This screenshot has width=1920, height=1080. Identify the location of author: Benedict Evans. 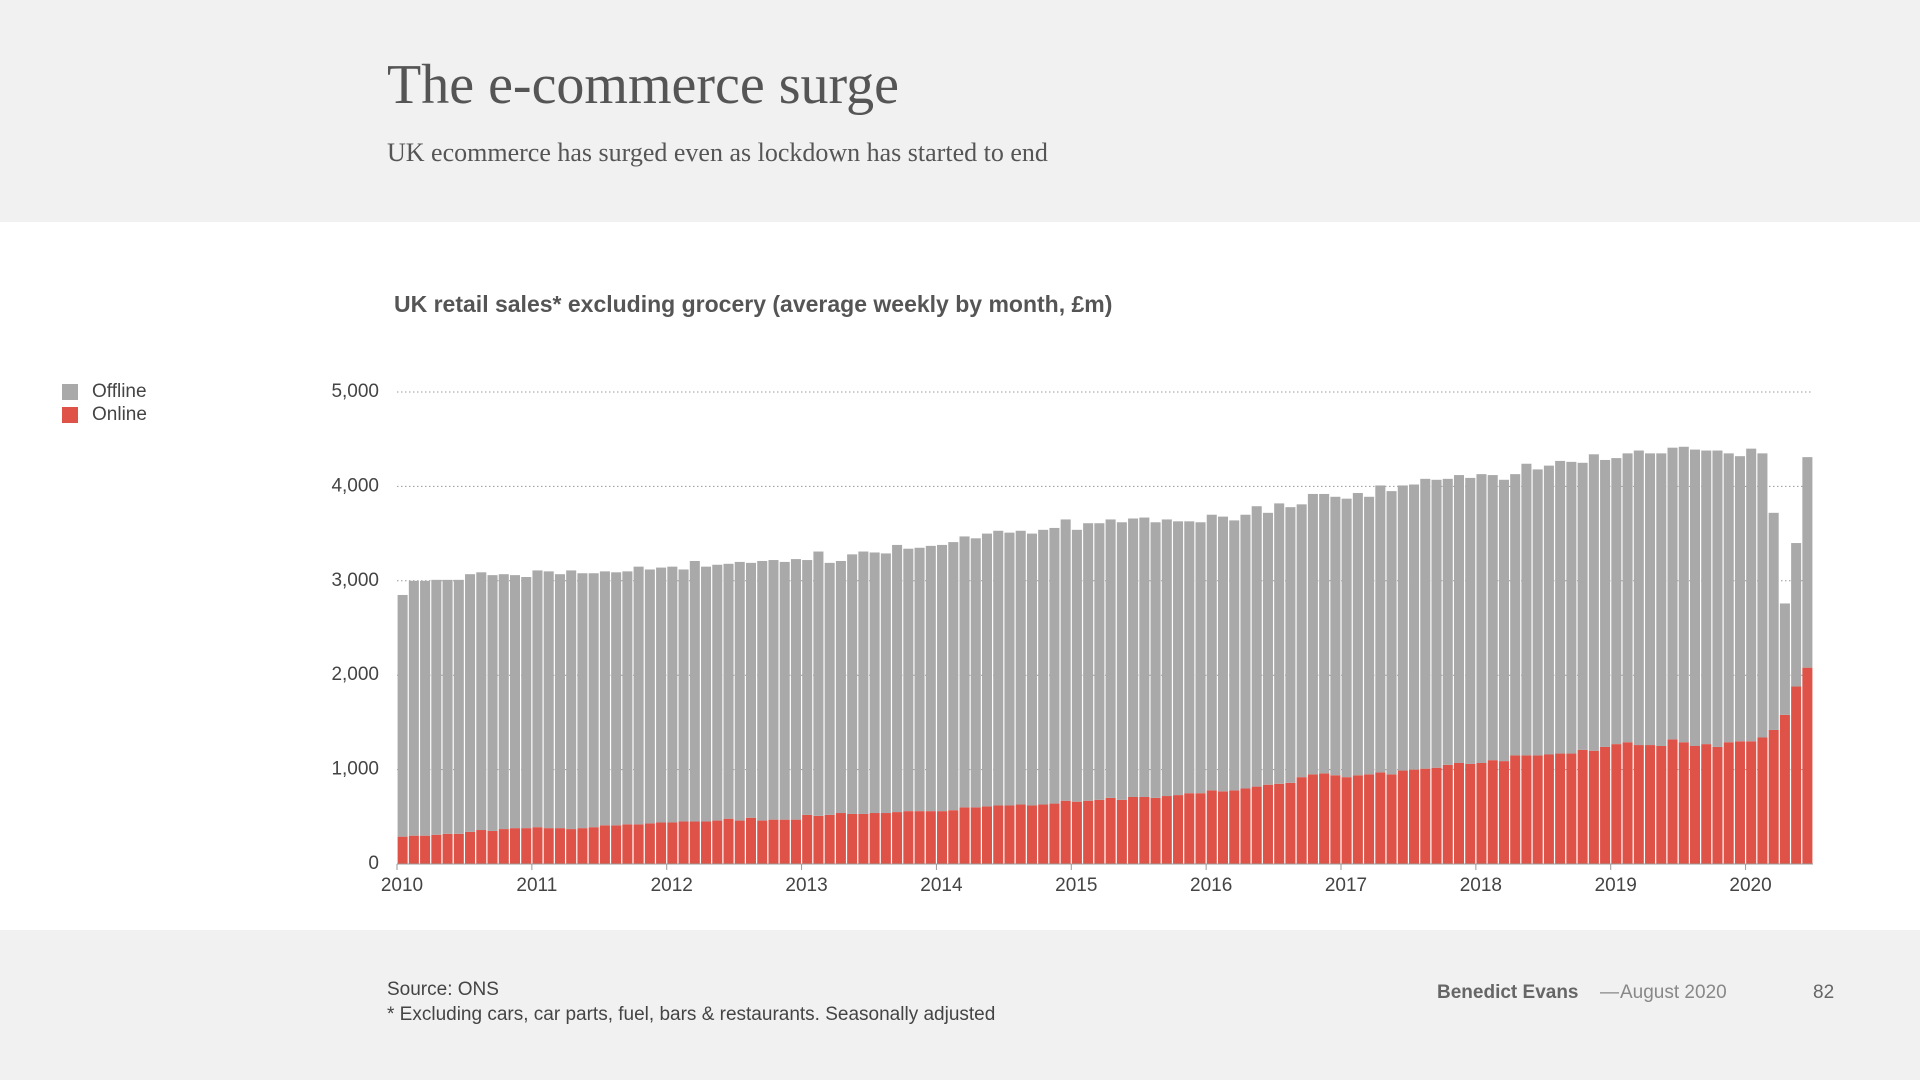
(1508, 992).